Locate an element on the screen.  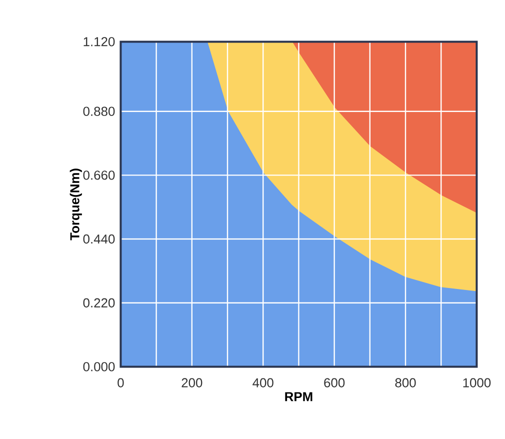
x-tick-label: 200 is located at coordinates (192, 383).